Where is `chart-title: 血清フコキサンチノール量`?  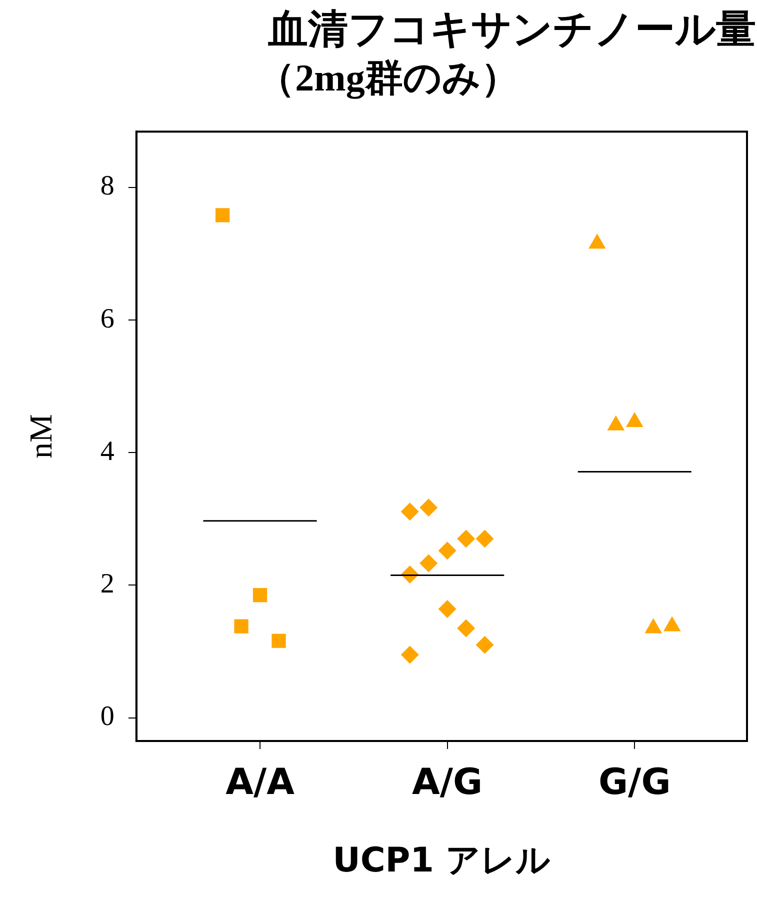 chart-title: 血清フコキサンチノール量 is located at coordinates (511, 29).